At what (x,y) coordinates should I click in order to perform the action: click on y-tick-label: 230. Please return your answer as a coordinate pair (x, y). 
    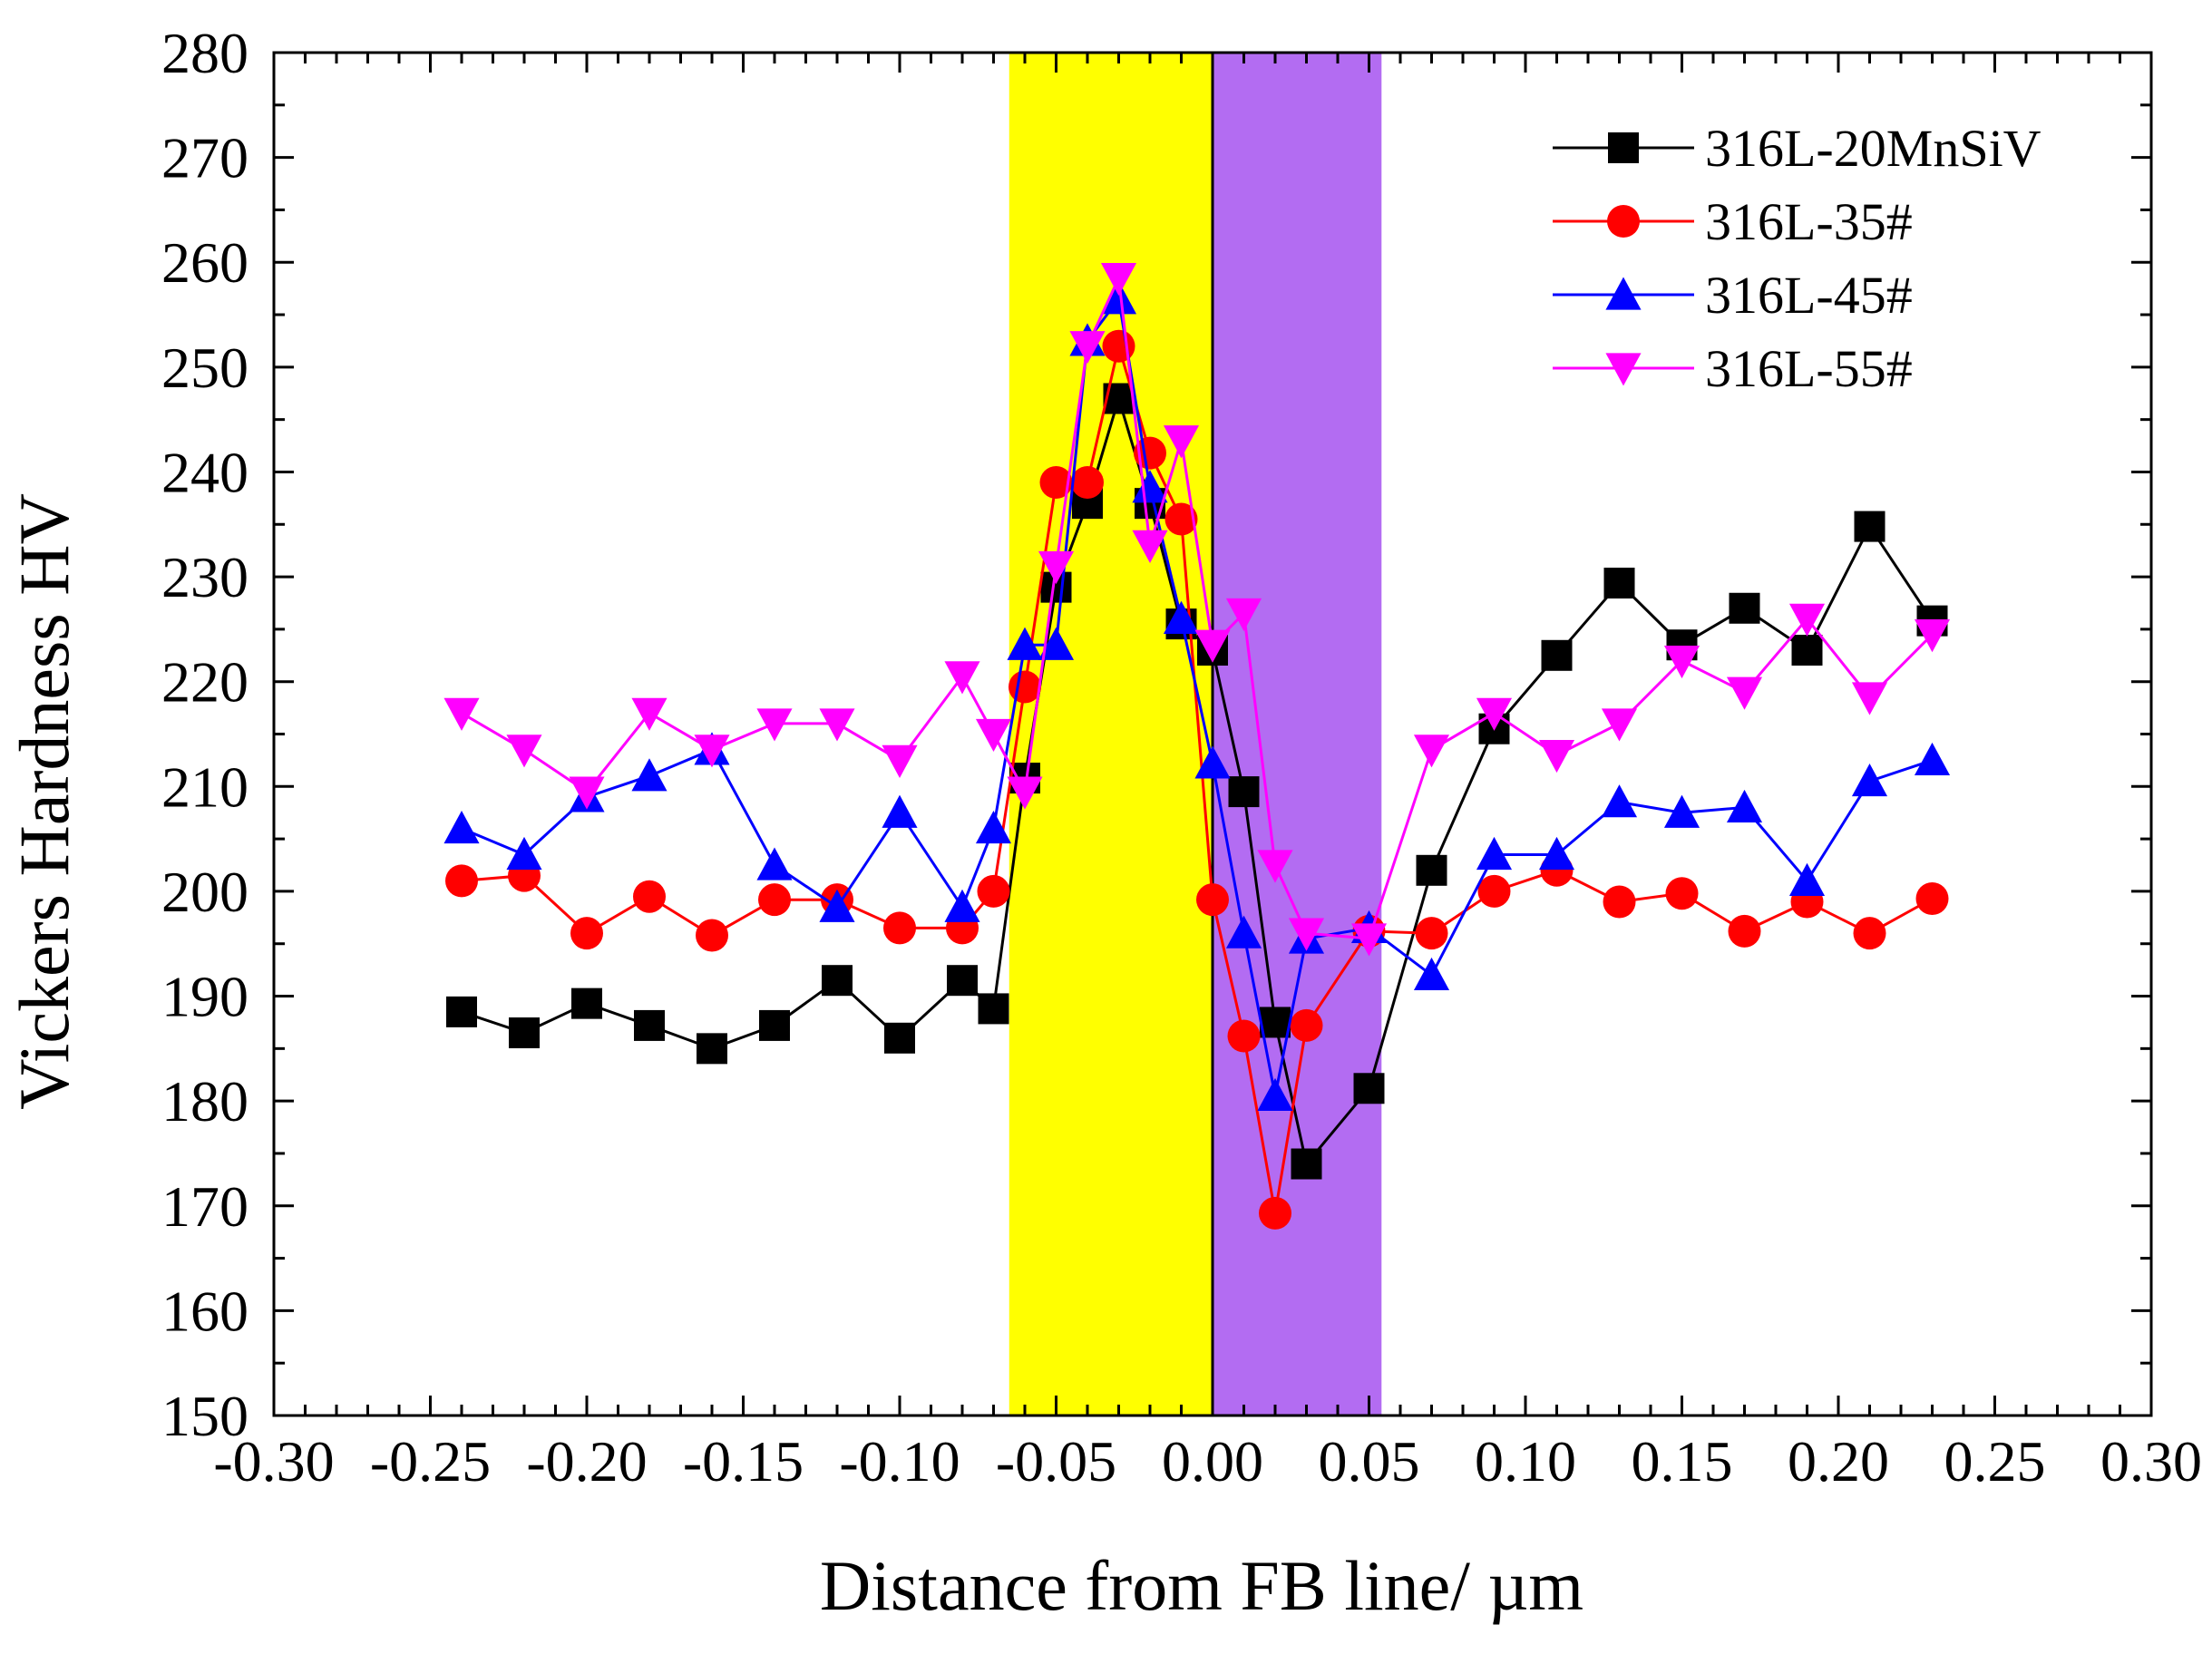
    Looking at the image, I should click on (205, 577).